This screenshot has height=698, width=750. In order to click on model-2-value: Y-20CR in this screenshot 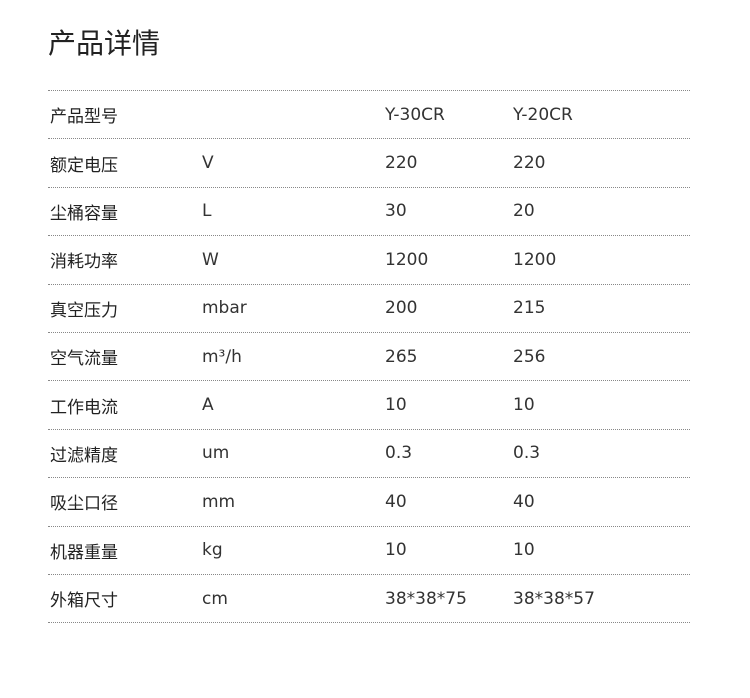, I will do `click(543, 114)`.